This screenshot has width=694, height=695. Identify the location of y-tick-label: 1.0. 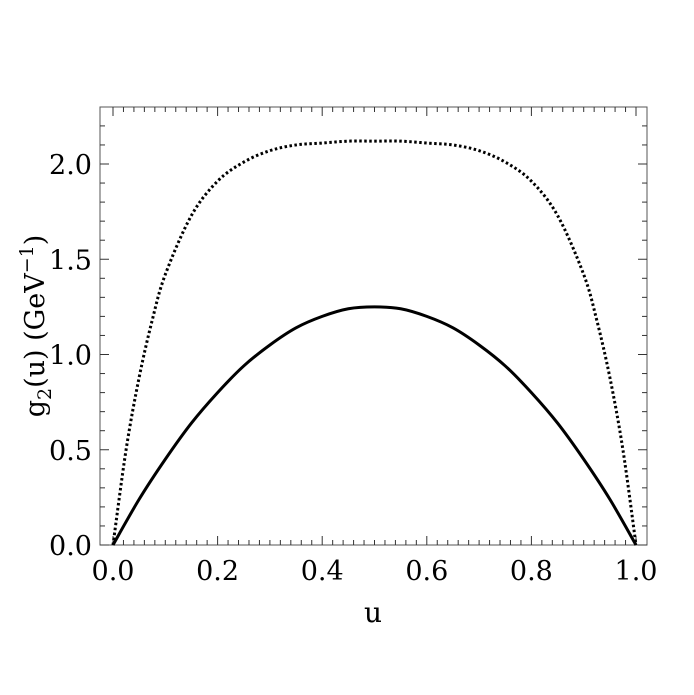
(70, 356).